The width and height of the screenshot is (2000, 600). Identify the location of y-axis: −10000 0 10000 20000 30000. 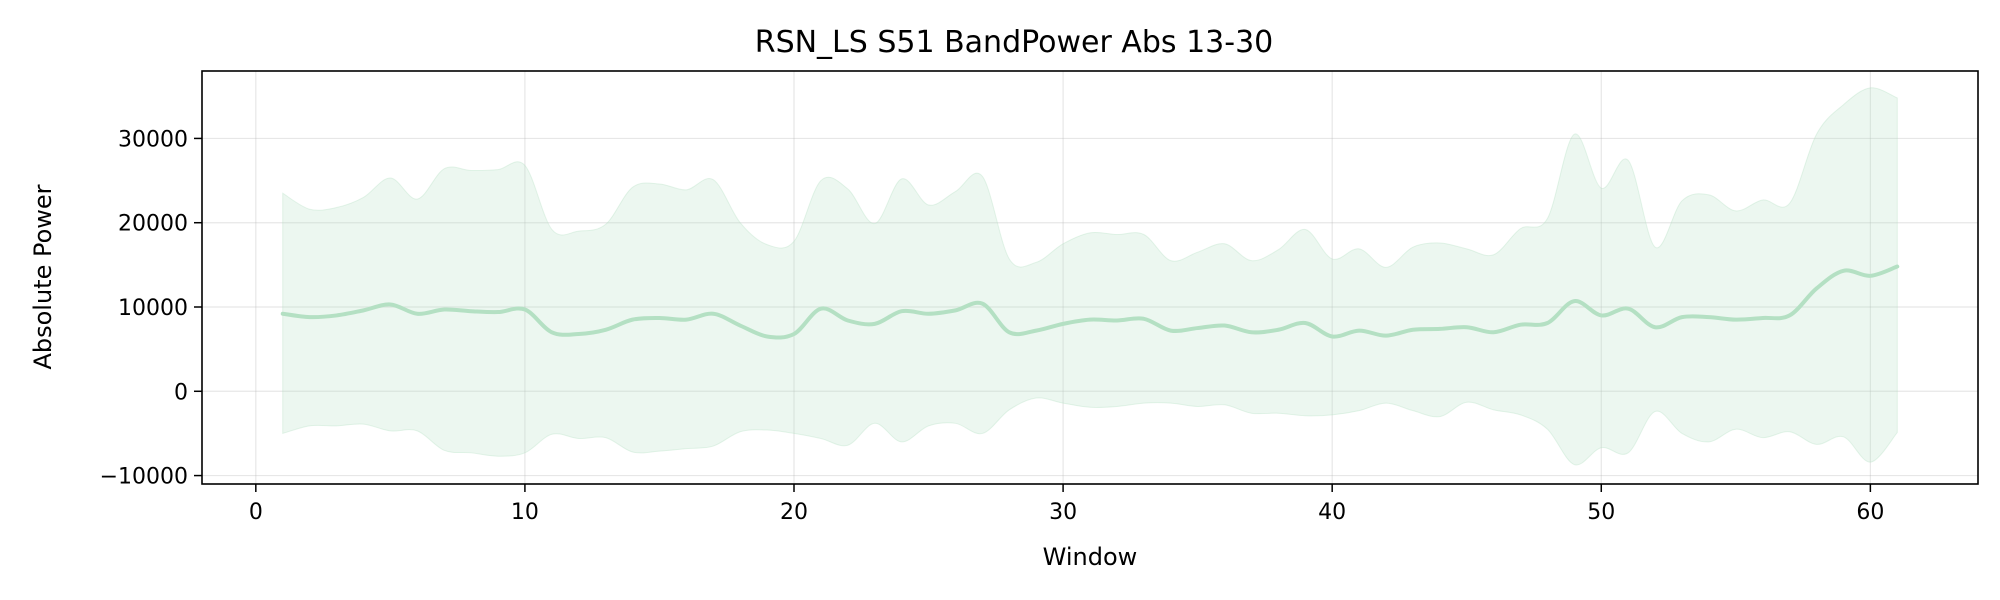
(151, 308).